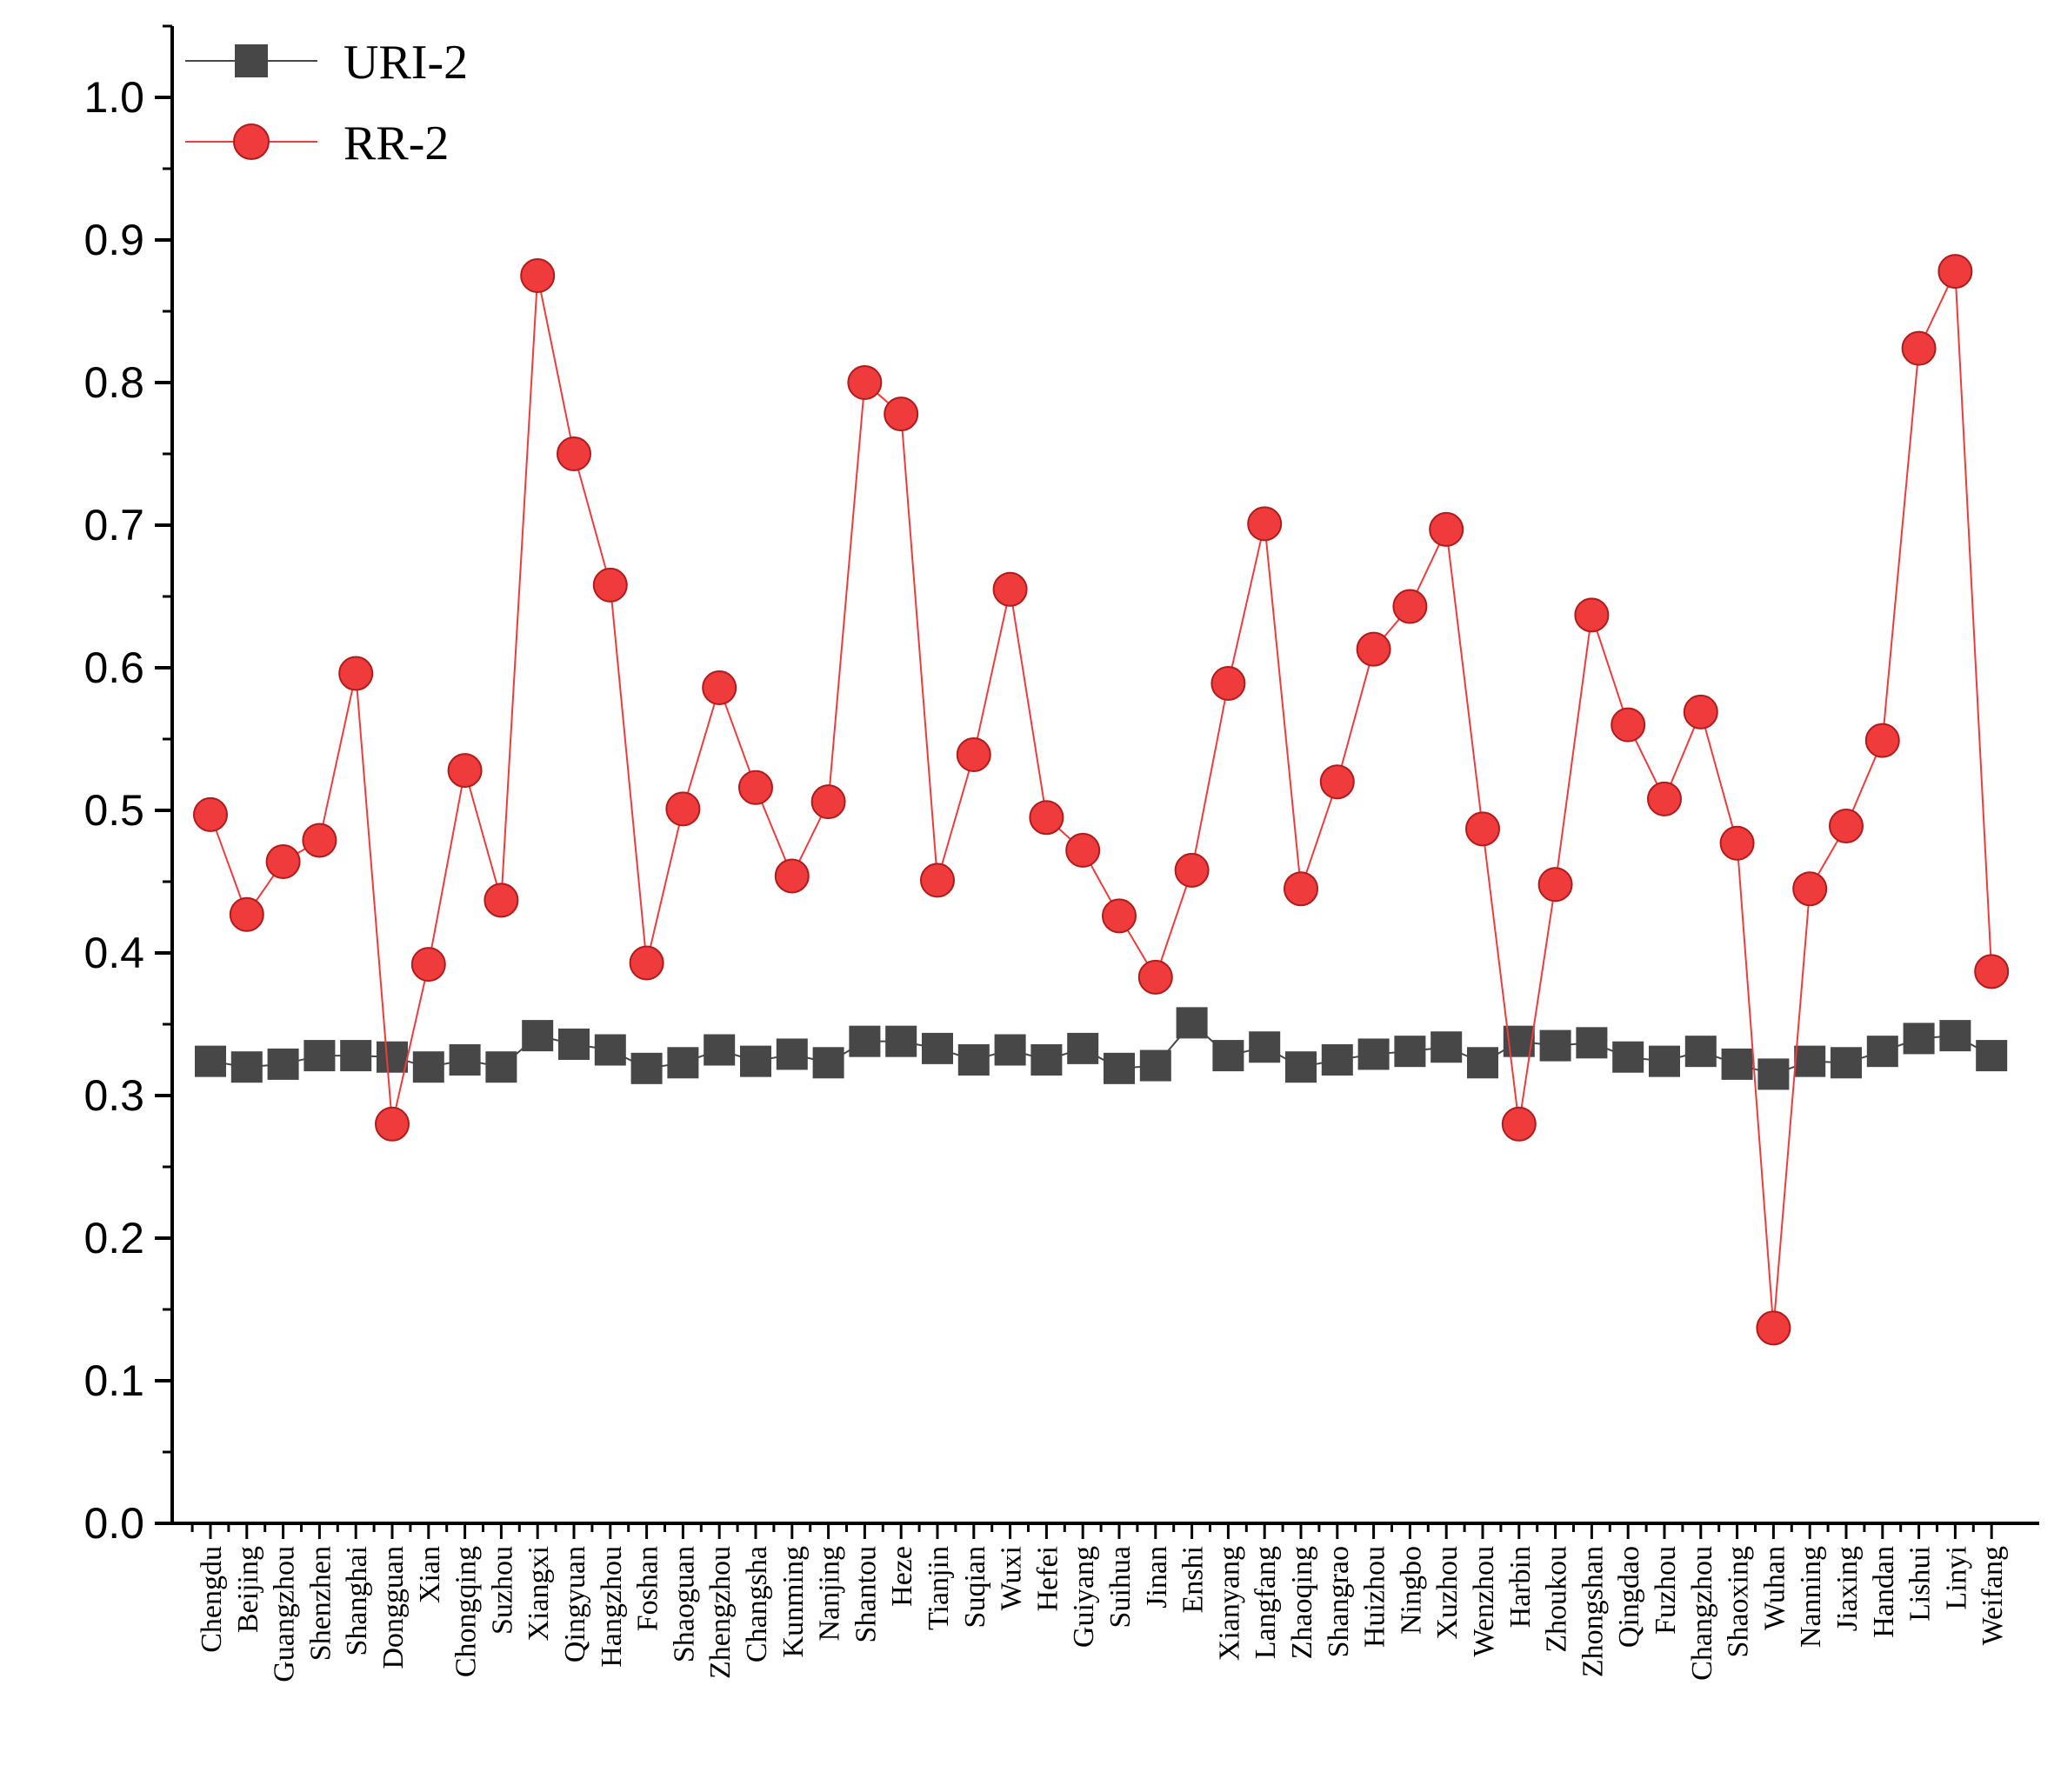 This screenshot has height=1792, width=2054. I want to click on y-tick-label: 0.6, so click(113, 668).